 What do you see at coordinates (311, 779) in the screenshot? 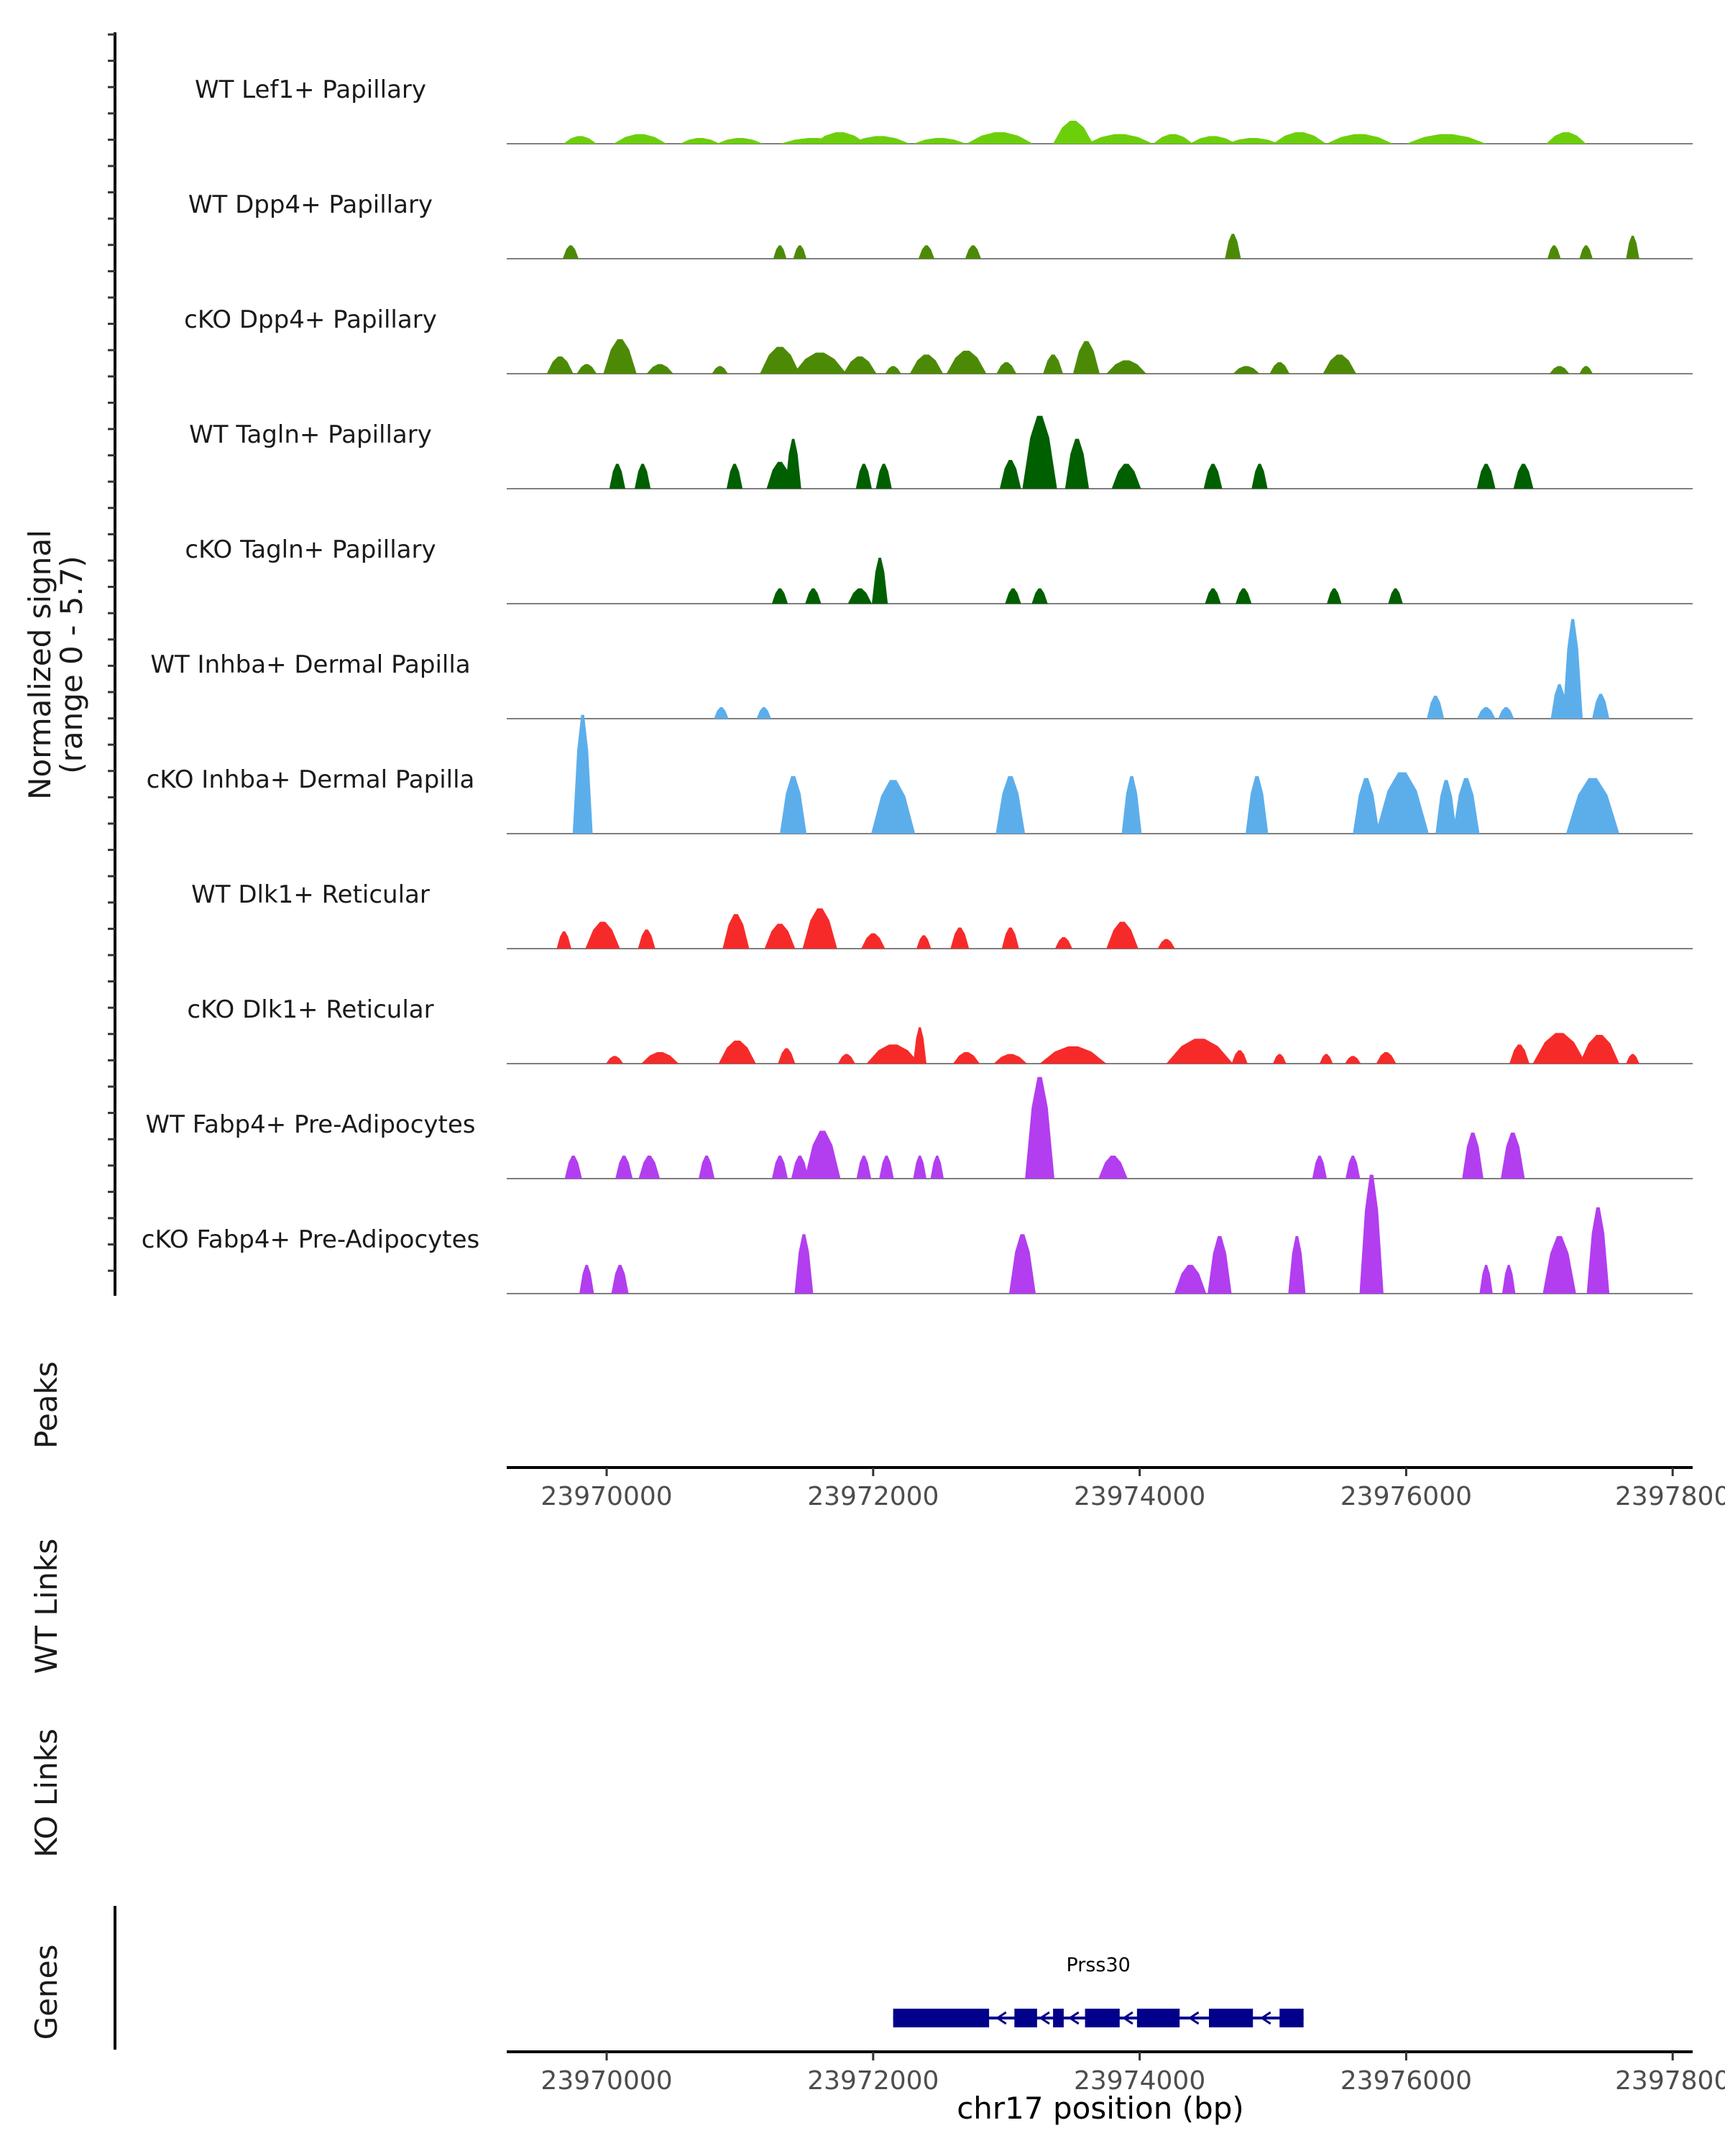
I see `track-label: cKO Inhba+ Dermal Papilla` at bounding box center [311, 779].